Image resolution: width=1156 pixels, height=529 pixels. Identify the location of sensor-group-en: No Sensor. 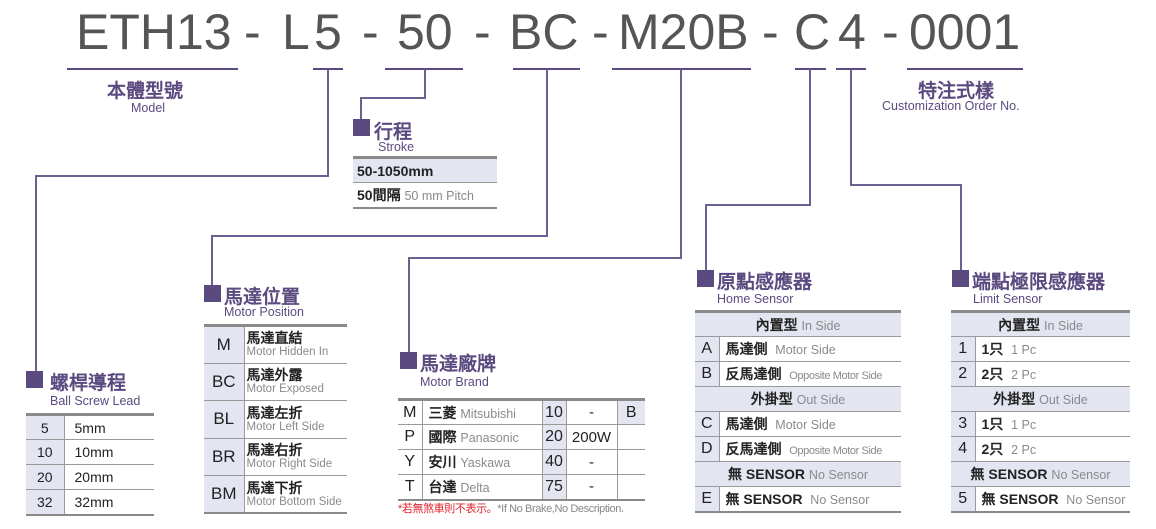
(838, 475).